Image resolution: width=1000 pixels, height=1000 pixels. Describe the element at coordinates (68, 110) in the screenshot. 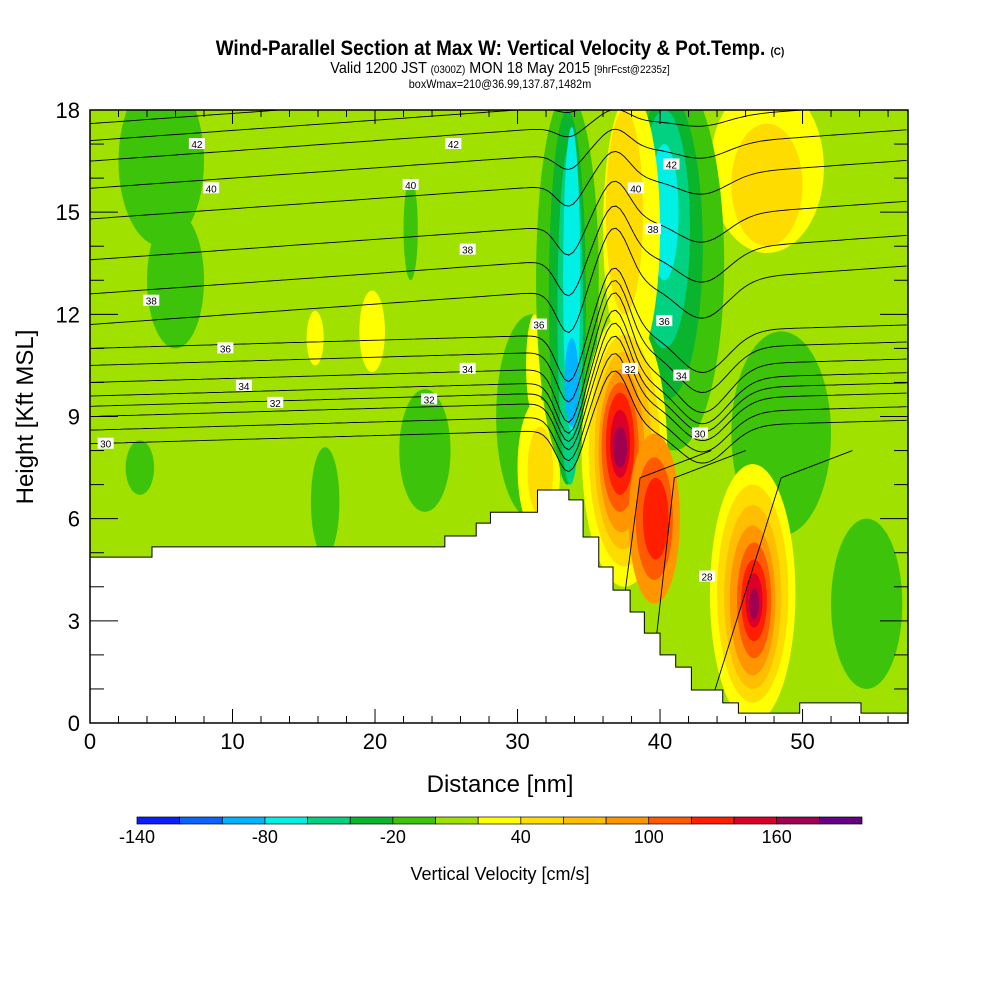

I see `y-tick-label: 18` at that location.